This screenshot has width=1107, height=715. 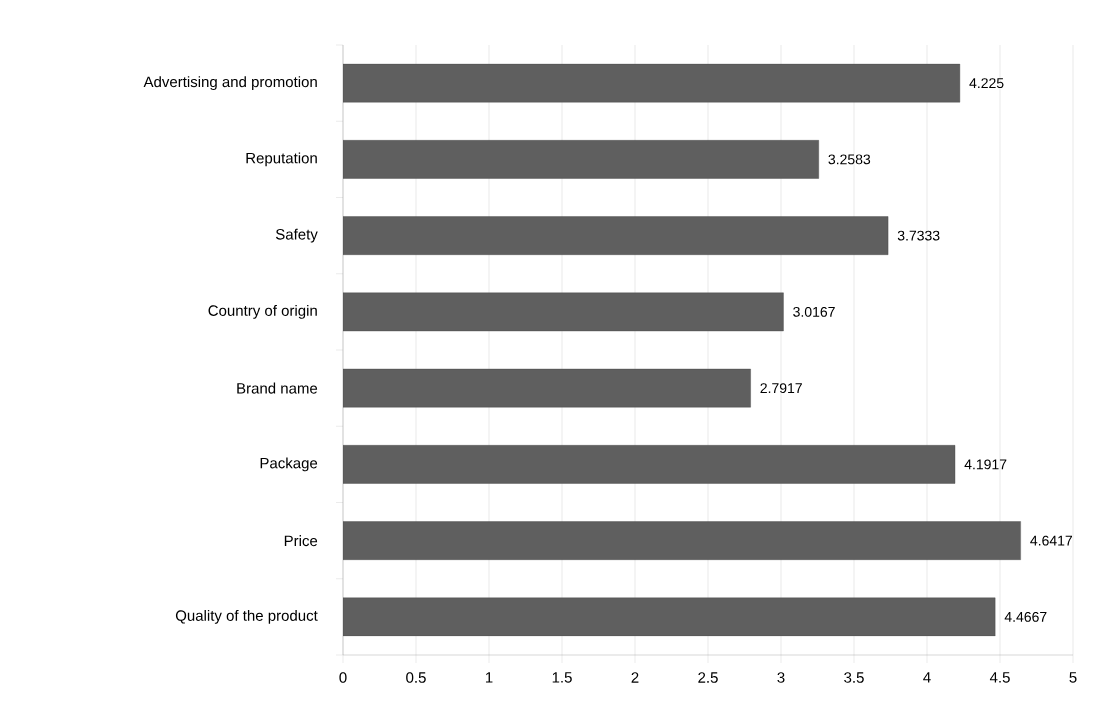 What do you see at coordinates (289, 464) in the screenshot?
I see `y-tick-label: Package` at bounding box center [289, 464].